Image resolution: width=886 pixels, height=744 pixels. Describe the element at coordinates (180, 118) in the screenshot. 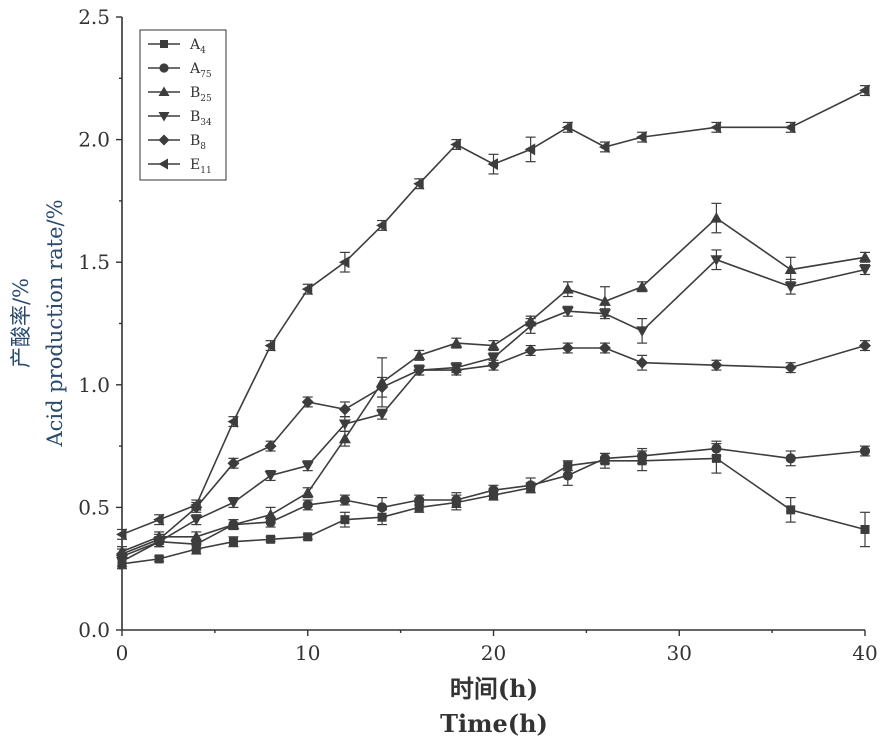

I see `legend-item: B34` at that location.